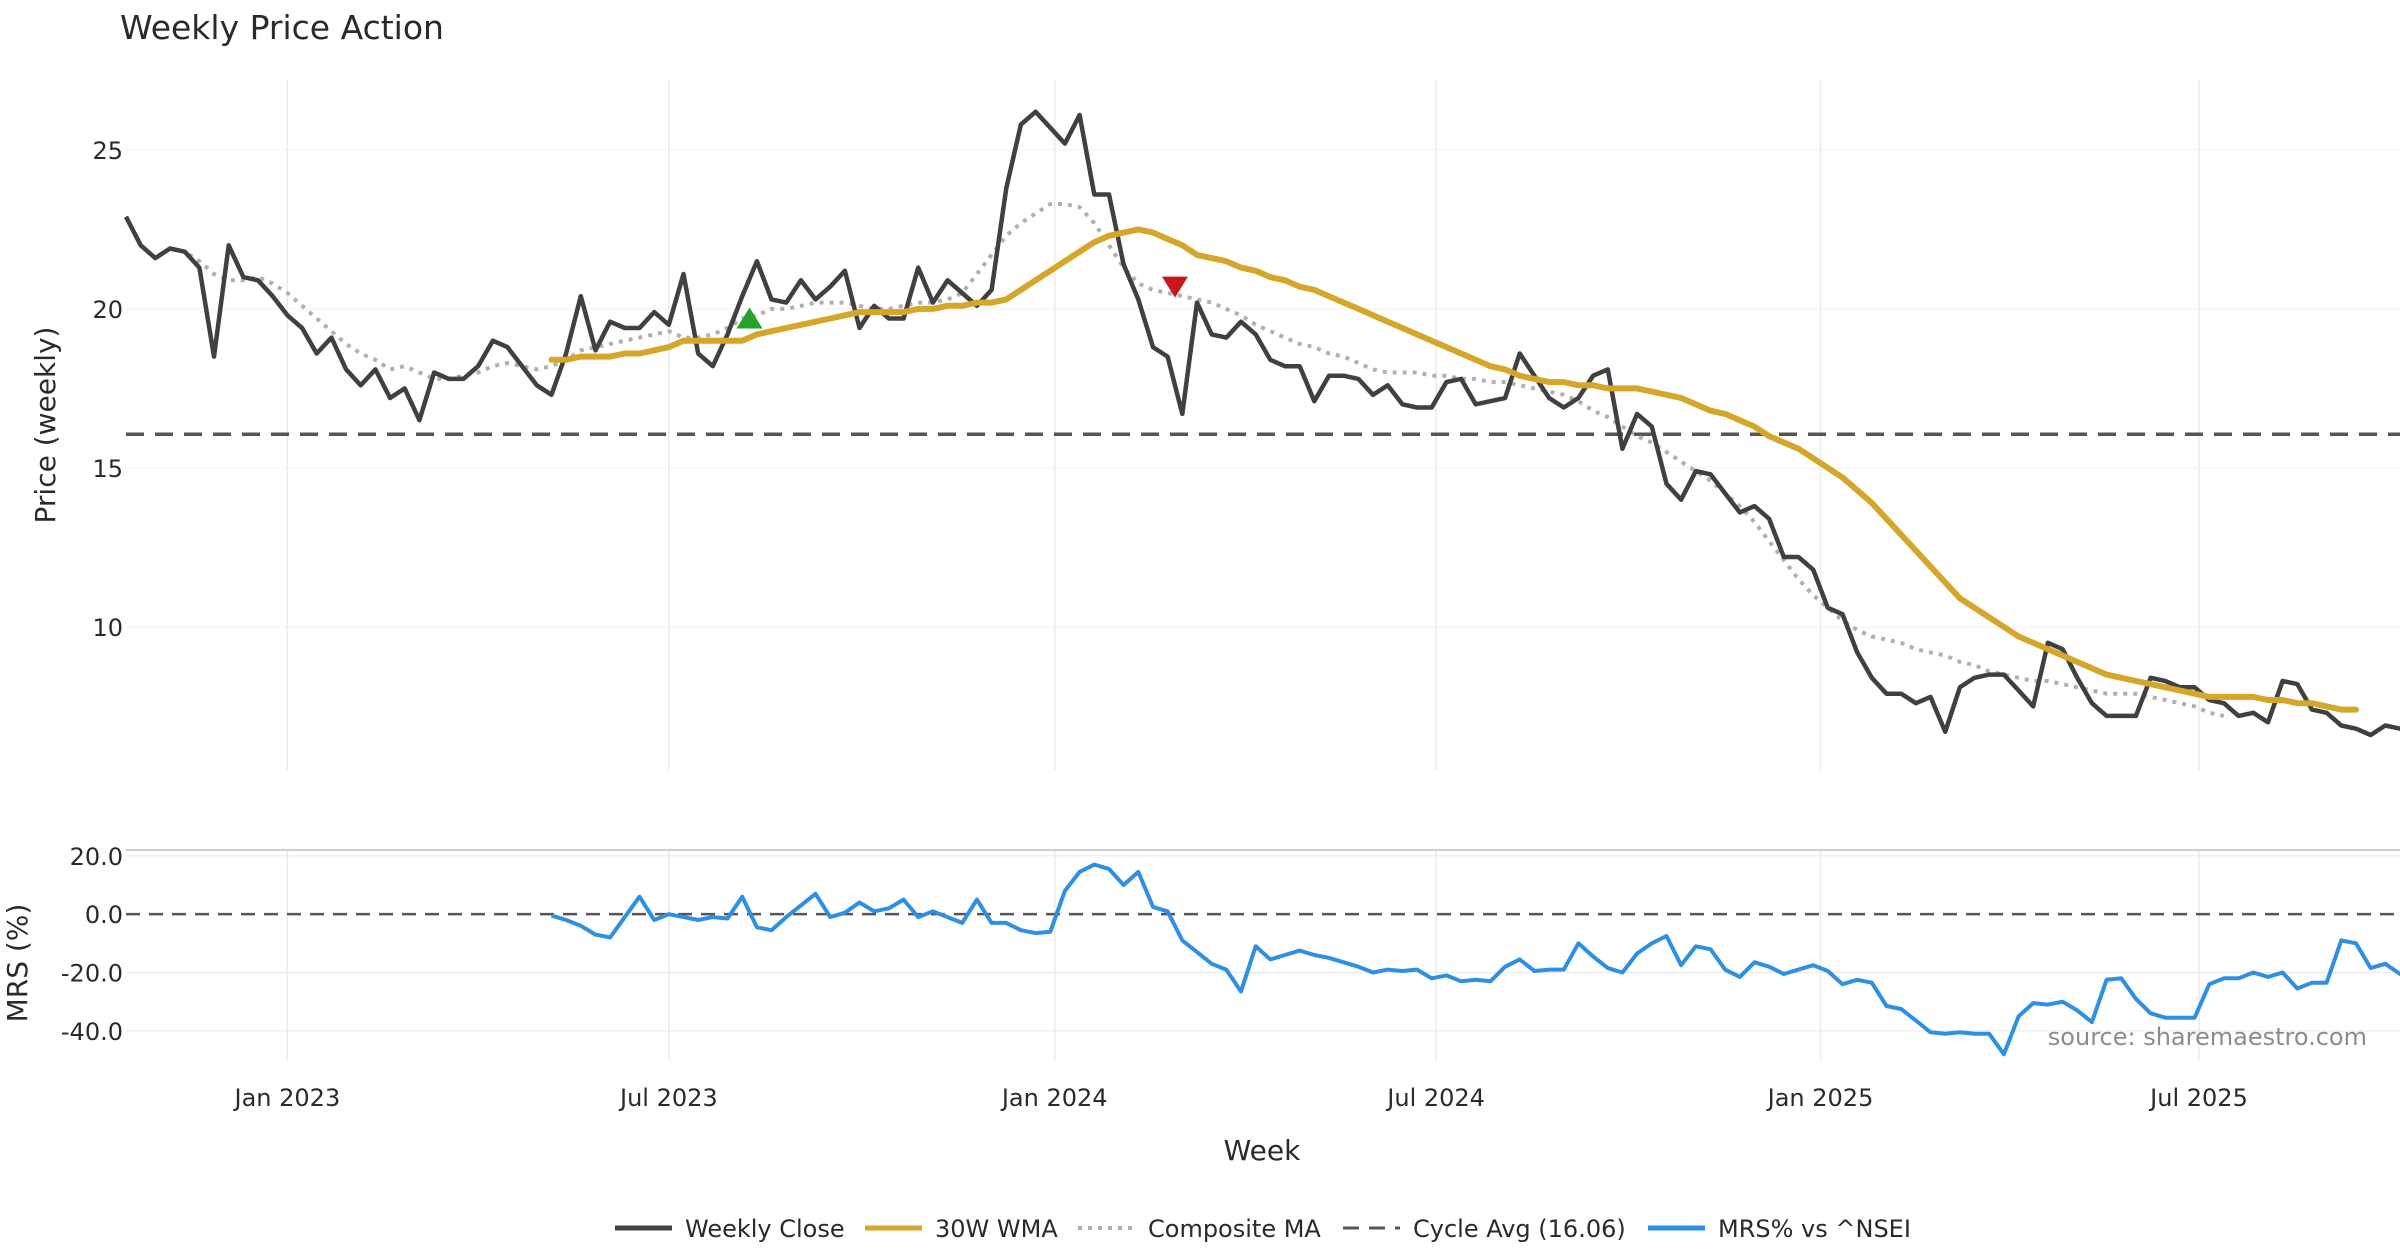 This screenshot has height=1260, width=2400. Describe the element at coordinates (1435, 1098) in the screenshot. I see `x-tick-jul-2024: Jul 2024` at that location.